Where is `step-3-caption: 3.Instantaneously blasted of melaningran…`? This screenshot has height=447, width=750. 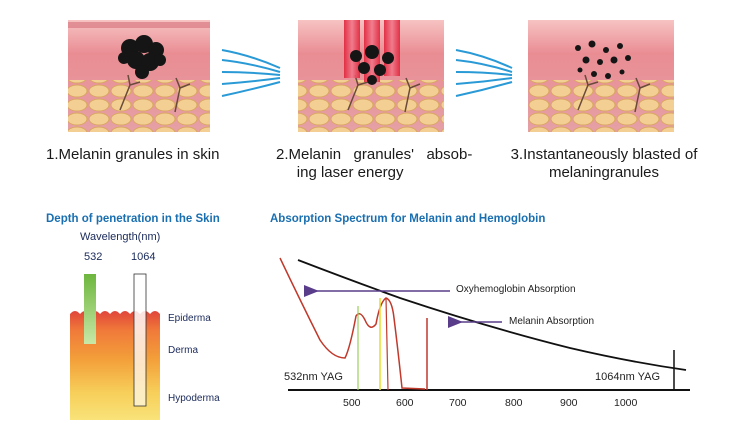
step-3-caption: 3.Instantaneously blasted of melaningran… is located at coordinates (604, 163).